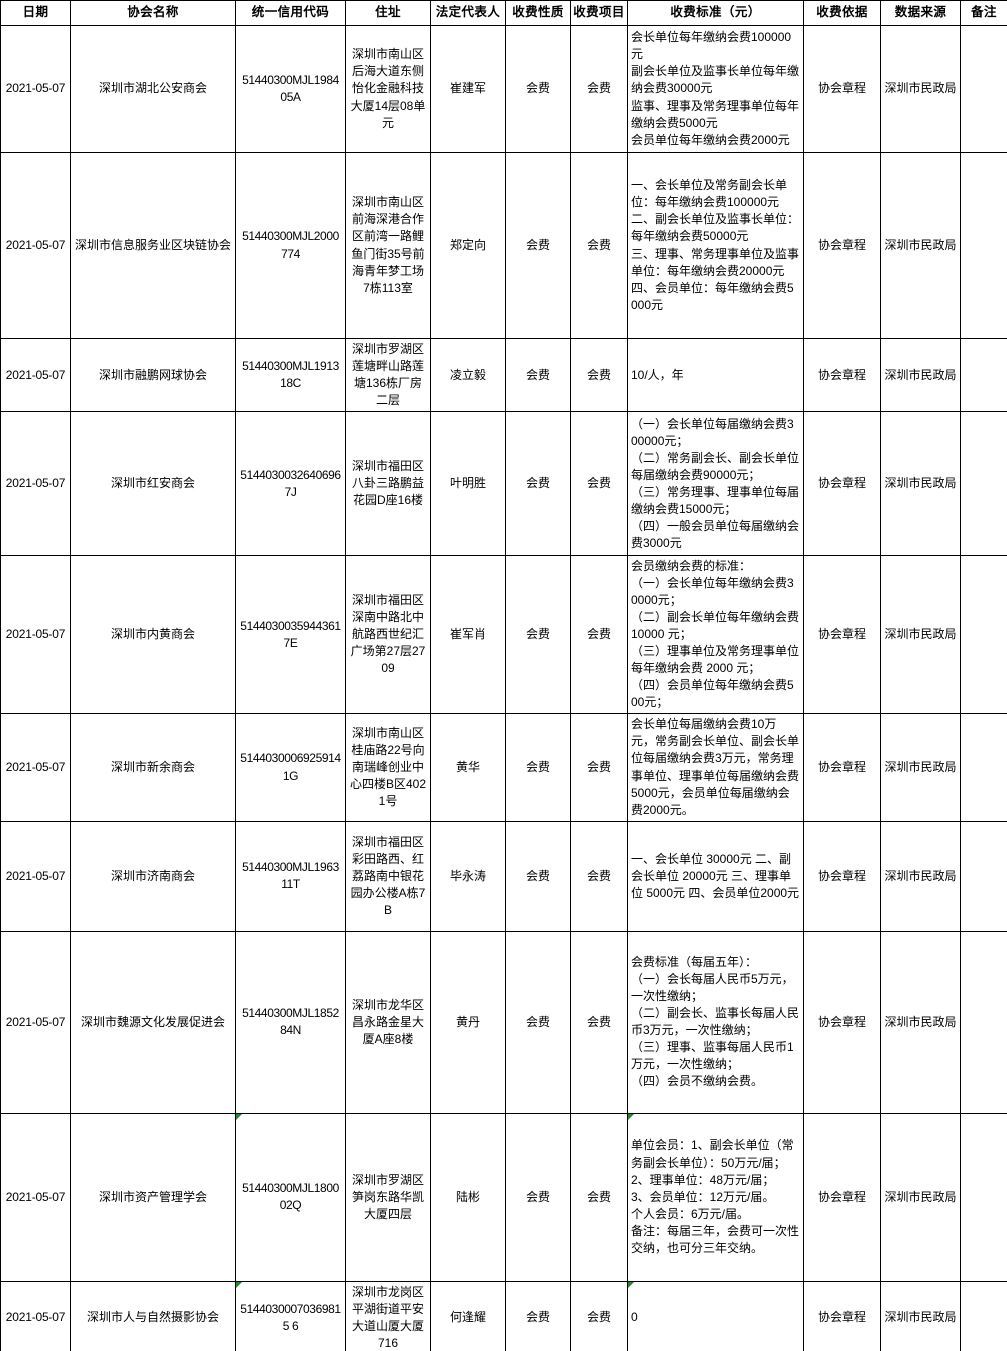 Image resolution: width=1007 pixels, height=1351 pixels. Describe the element at coordinates (388, 1315) in the screenshot. I see `cell-addr: 深圳市龙岗区平湖街道平安大道山厦大厦716` at that location.